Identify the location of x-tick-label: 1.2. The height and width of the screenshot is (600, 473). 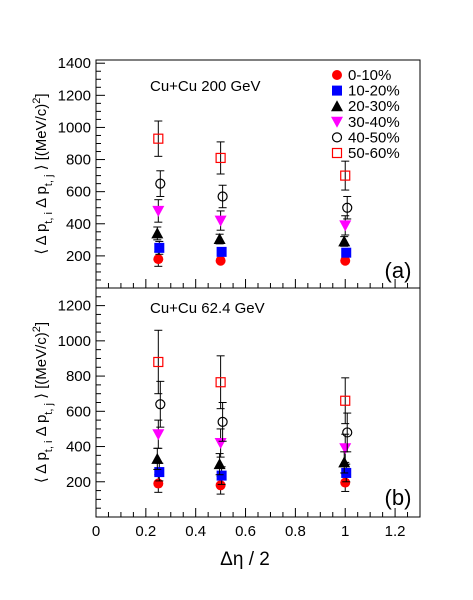
(395, 531).